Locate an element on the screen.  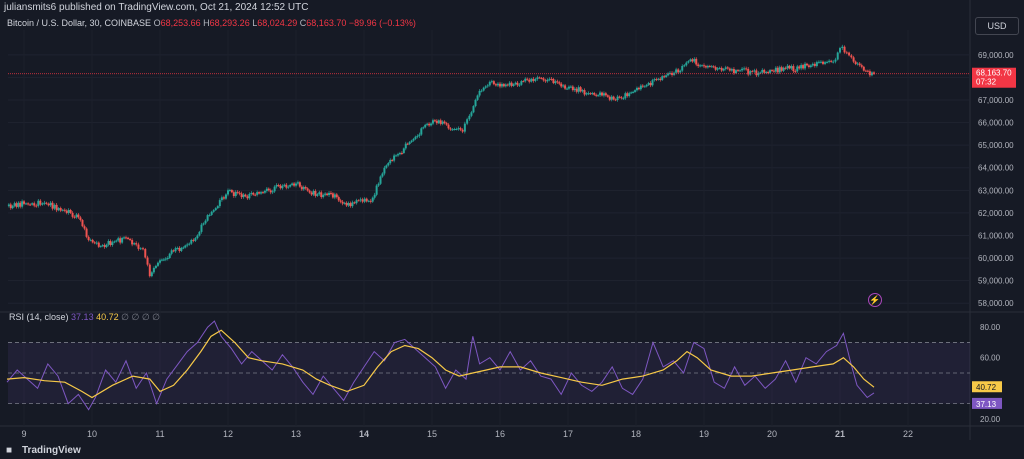
footer-brand: ■ TradingView is located at coordinates (43, 450).